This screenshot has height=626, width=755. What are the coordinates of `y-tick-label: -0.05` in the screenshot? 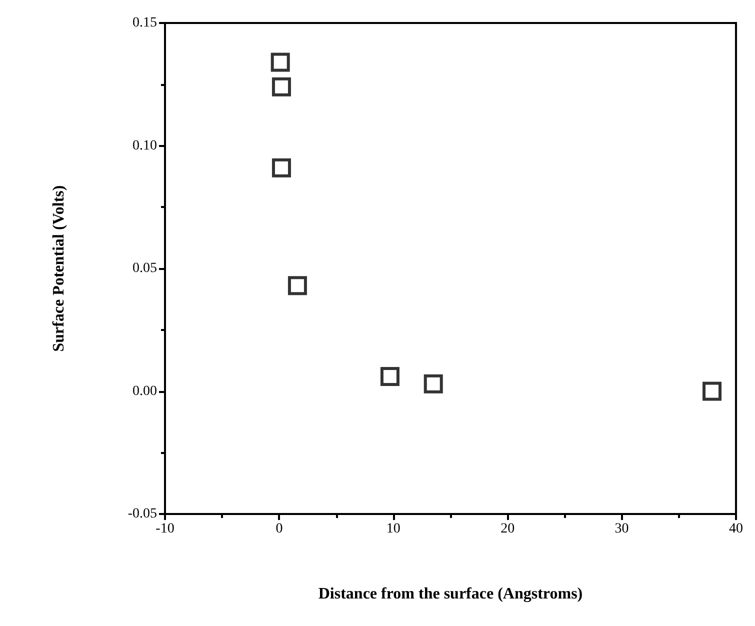 It's located at (142, 514).